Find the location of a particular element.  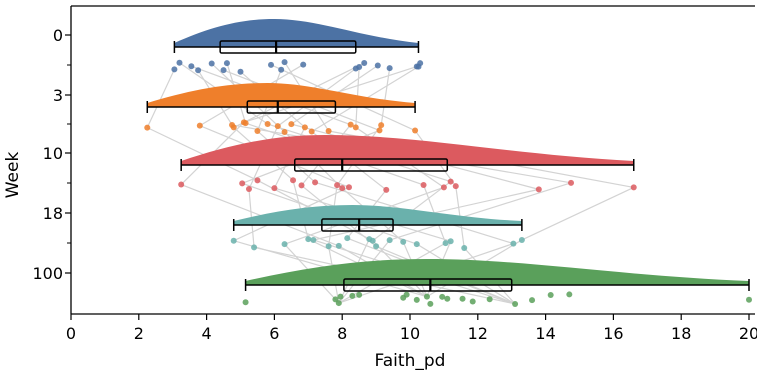

x-tick-label: 0 is located at coordinates (71, 333).